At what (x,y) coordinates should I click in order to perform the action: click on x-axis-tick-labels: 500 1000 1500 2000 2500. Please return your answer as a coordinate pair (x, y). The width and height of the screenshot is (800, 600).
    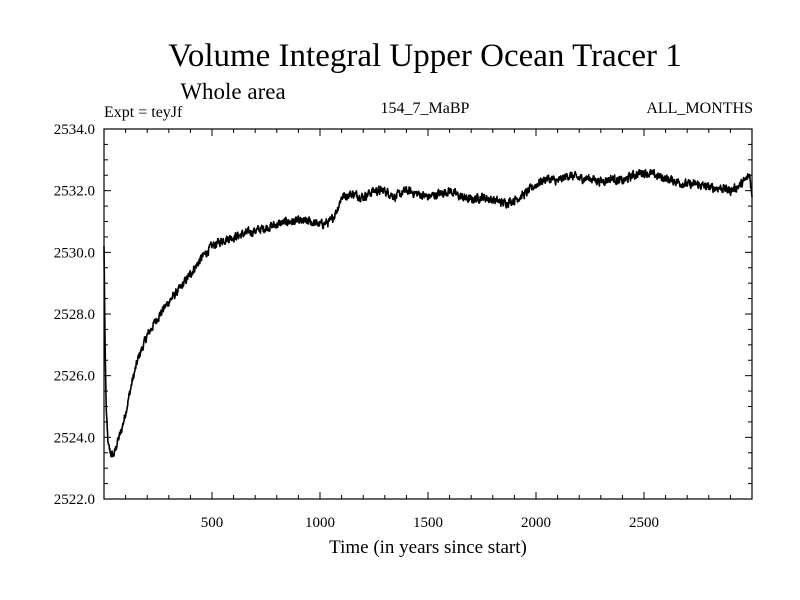
    Looking at the image, I should click on (430, 523).